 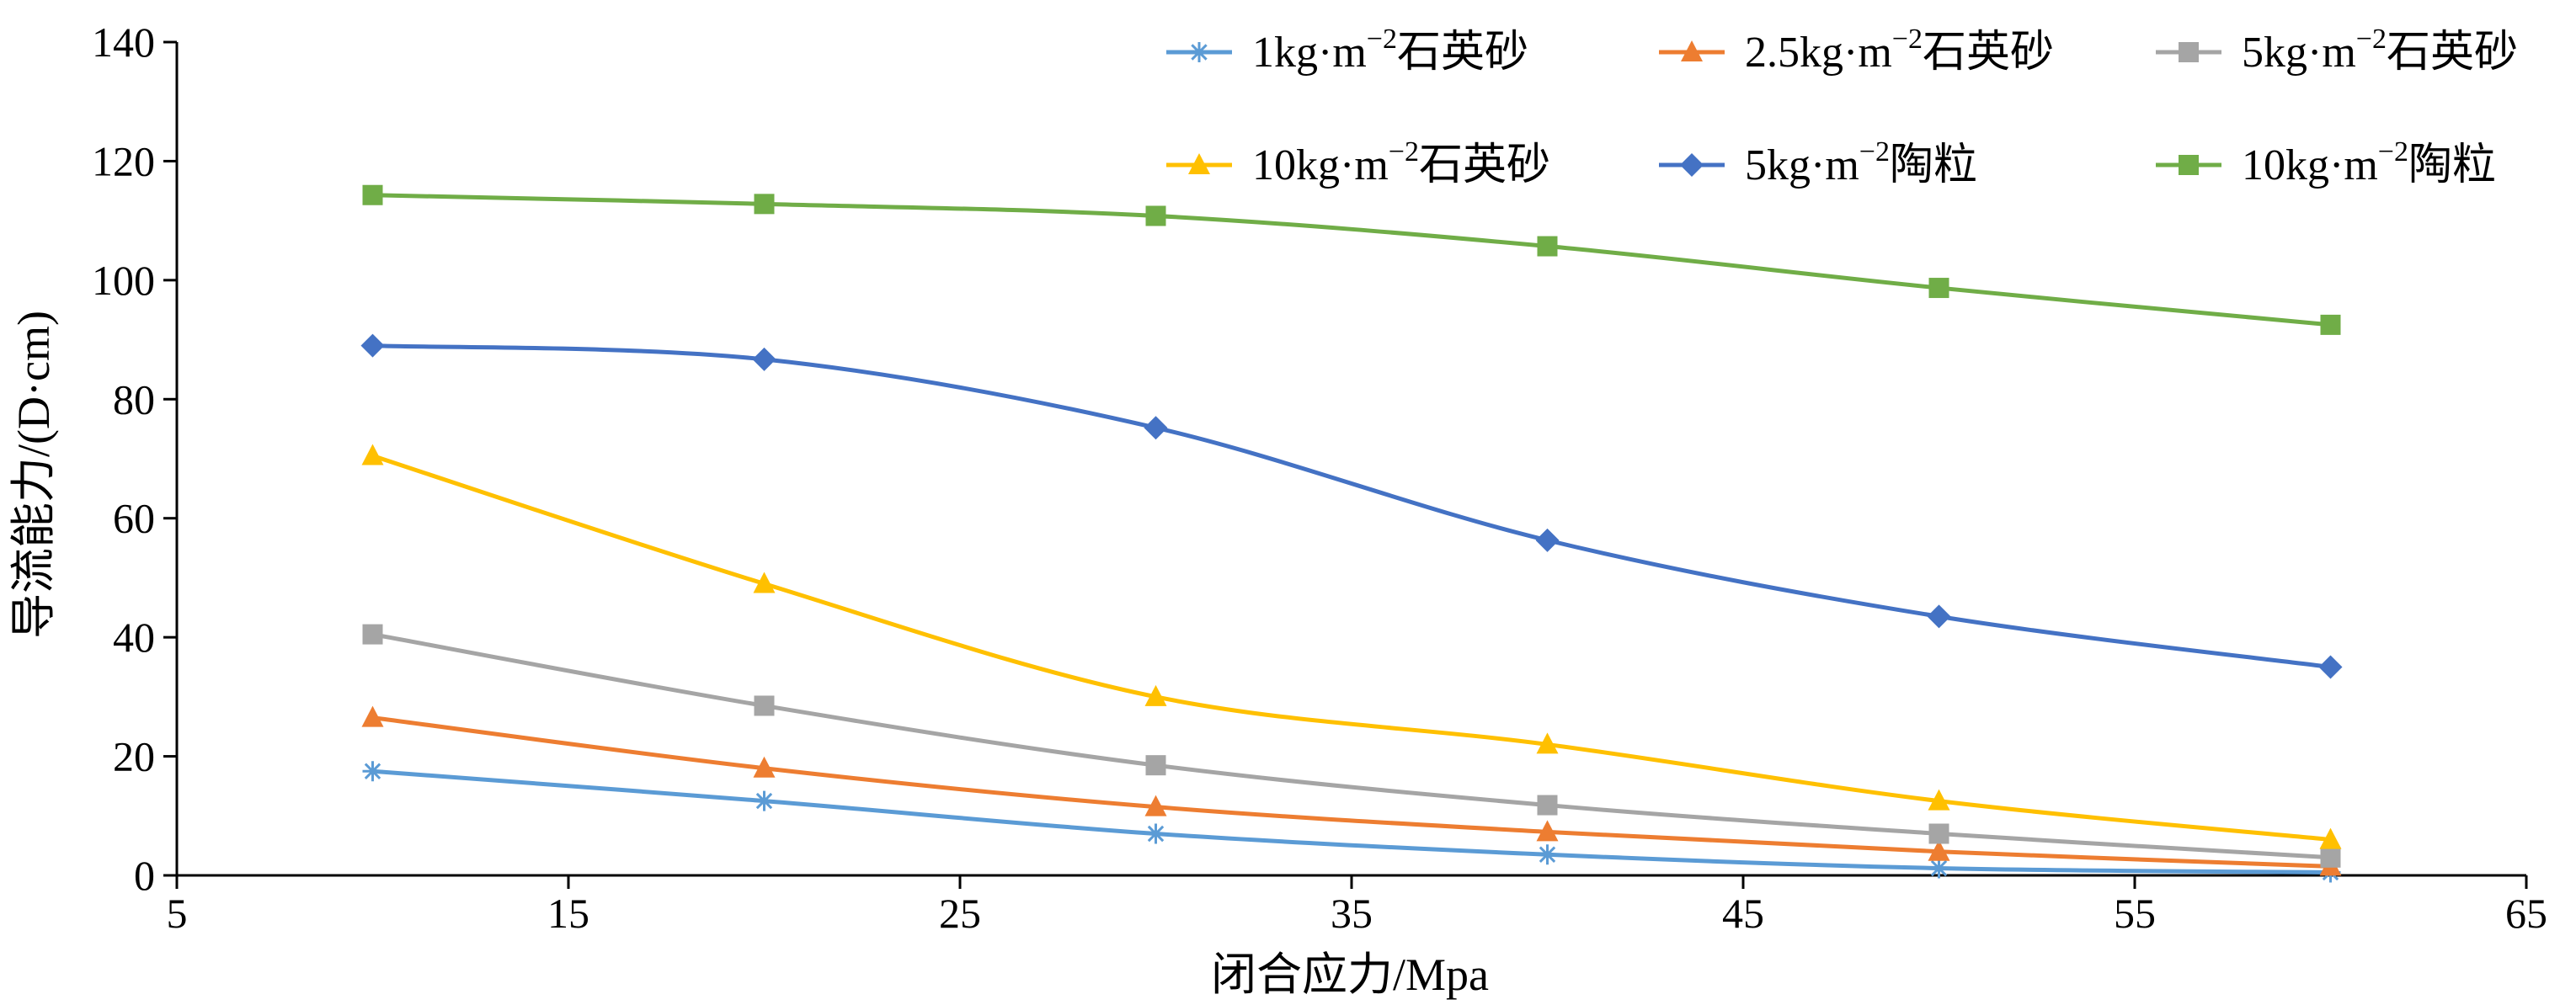 What do you see at coordinates (1939, 850) in the screenshot?
I see `data-point-s2-p5` at bounding box center [1939, 850].